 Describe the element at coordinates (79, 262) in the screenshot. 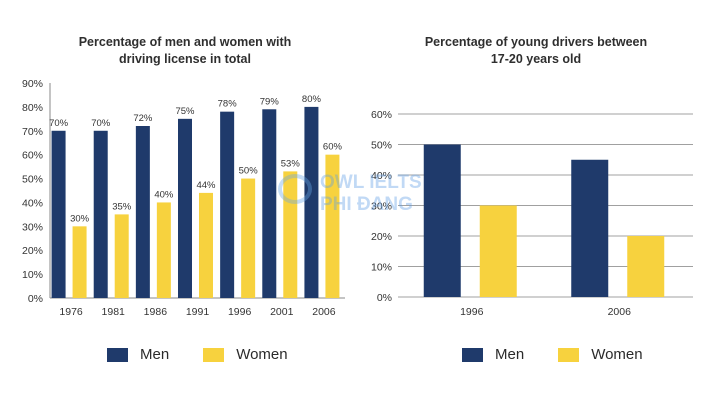

I see `bar-women-1976` at that location.